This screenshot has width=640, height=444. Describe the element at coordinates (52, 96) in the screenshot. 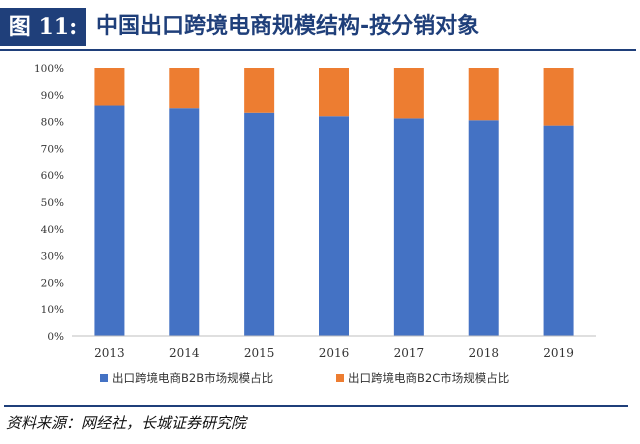

I see `y-tick-label: 90%` at that location.